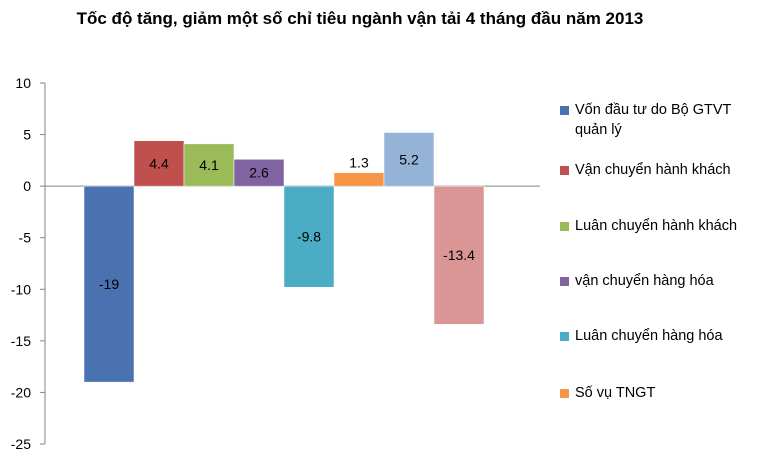 The image size is (777, 465). I want to click on y-tick-label: 10, so click(23, 83).